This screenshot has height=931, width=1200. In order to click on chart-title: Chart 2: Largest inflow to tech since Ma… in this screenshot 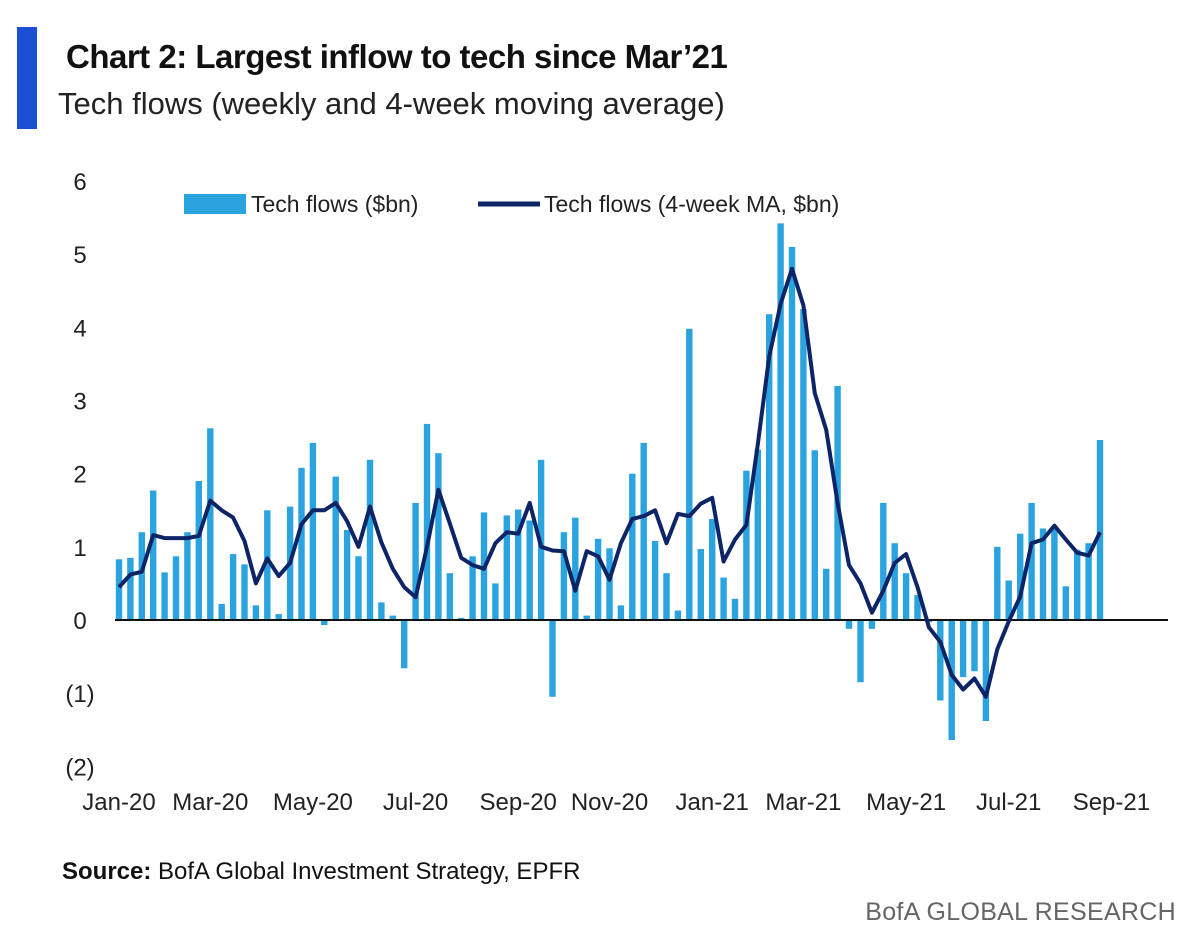, I will do `click(397, 56)`.